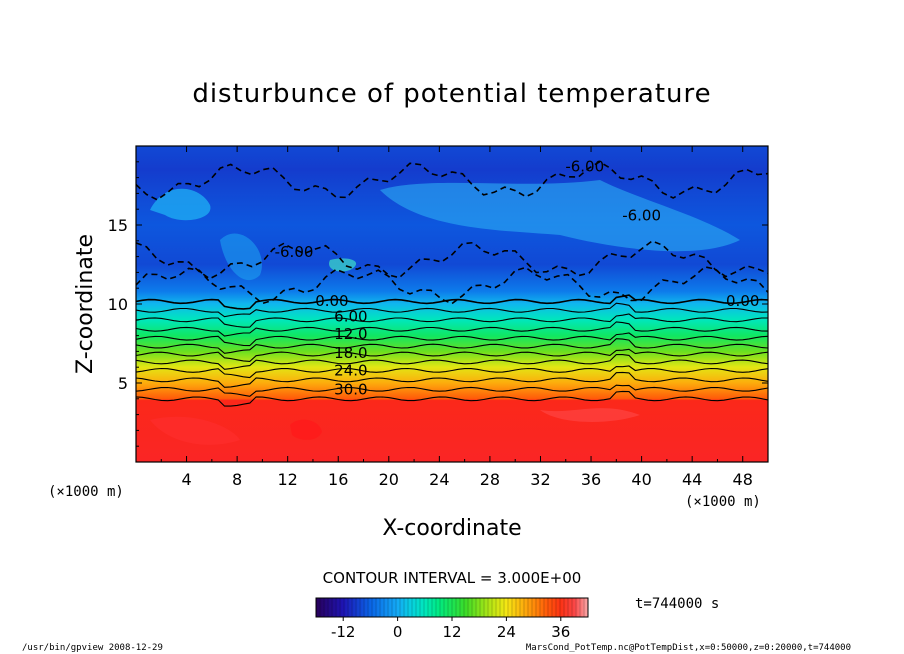 This screenshot has height=654, width=904. I want to click on colorbar-tick-label: 0, so click(398, 632).